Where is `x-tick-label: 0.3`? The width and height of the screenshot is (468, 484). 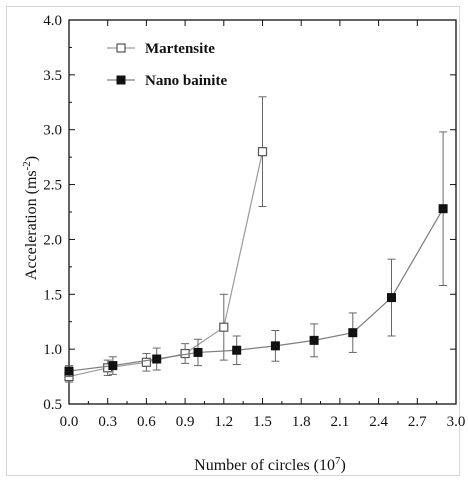 x-tick-label: 0.3 is located at coordinates (107, 422).